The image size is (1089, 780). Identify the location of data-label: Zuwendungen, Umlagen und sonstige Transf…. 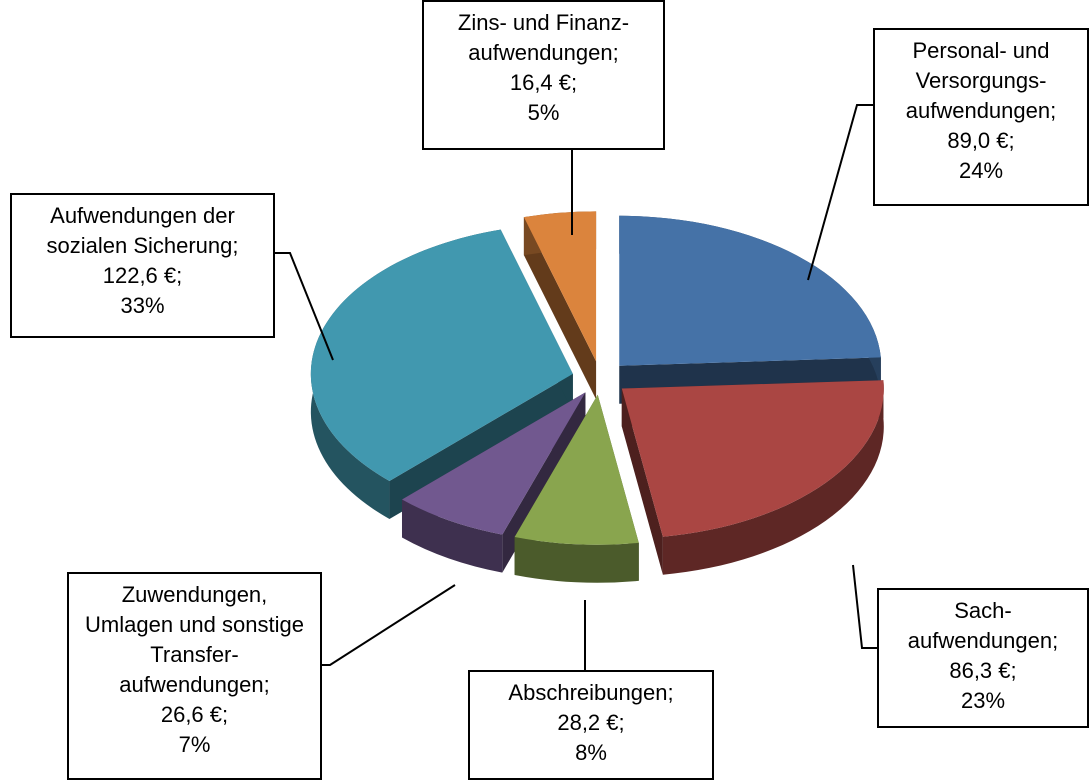
(194, 676).